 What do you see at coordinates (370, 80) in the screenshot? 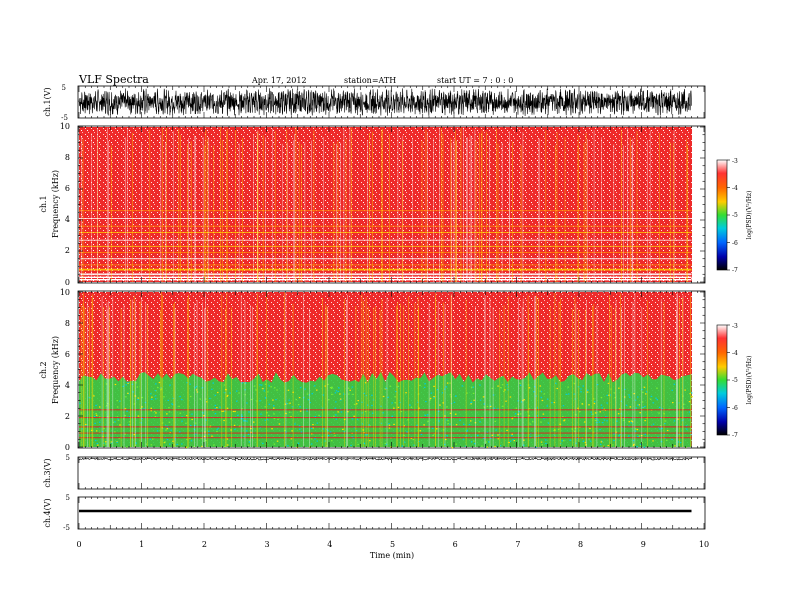
I see `header-station: station=ATH` at bounding box center [370, 80].